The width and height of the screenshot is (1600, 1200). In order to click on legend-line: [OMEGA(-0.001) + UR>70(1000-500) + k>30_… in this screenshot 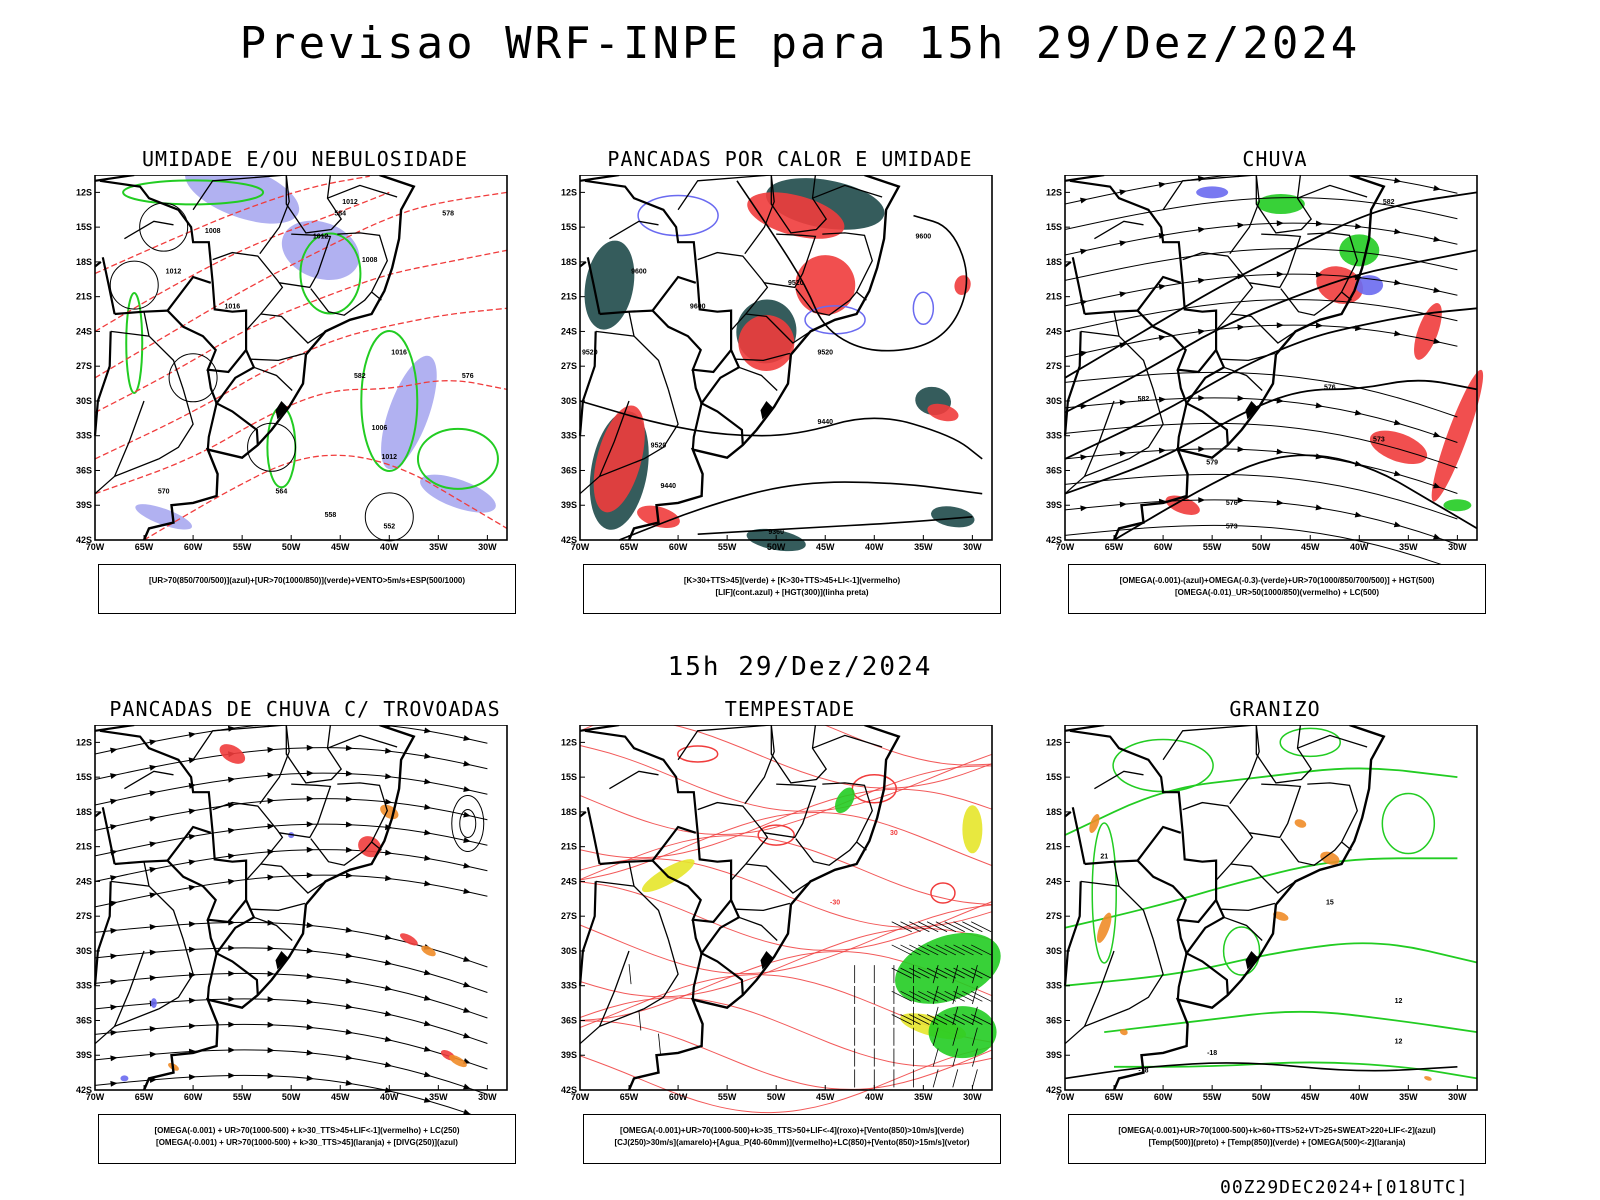, I will do `click(307, 1130)`.